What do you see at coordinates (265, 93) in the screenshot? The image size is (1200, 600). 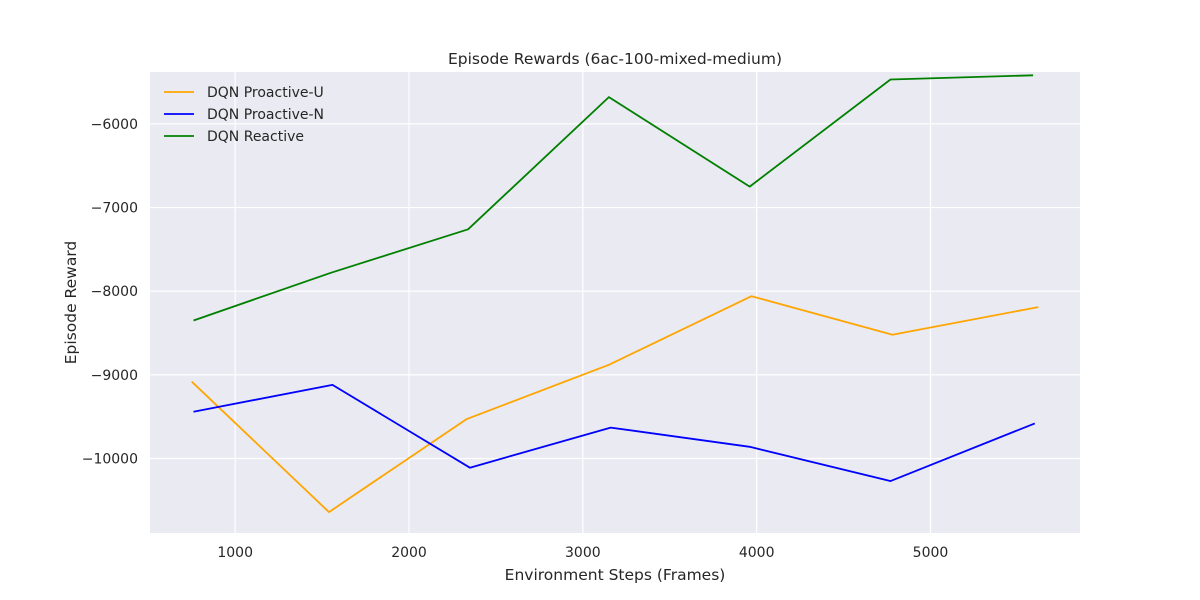 I see `legend-label: DQN Proactive-U` at bounding box center [265, 93].